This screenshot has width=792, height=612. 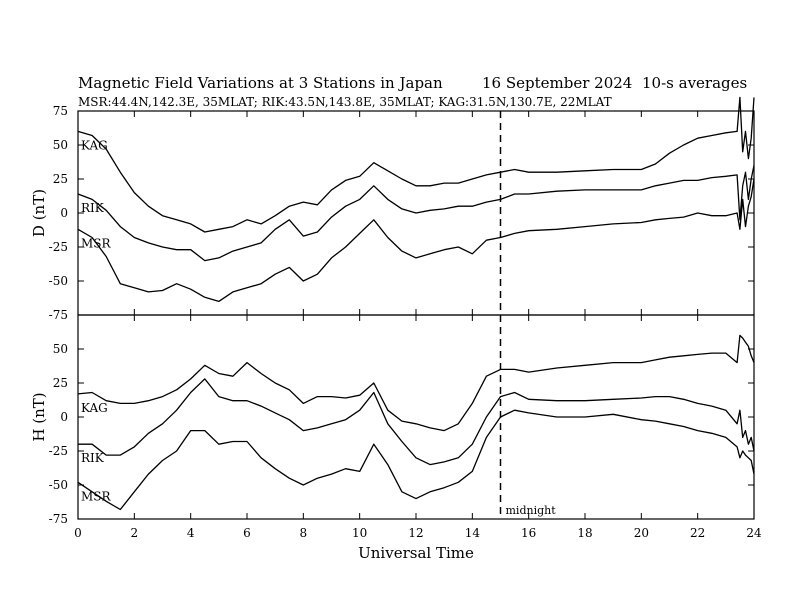 What do you see at coordinates (754, 533) in the screenshot?
I see `x-tick-label: 24` at bounding box center [754, 533].